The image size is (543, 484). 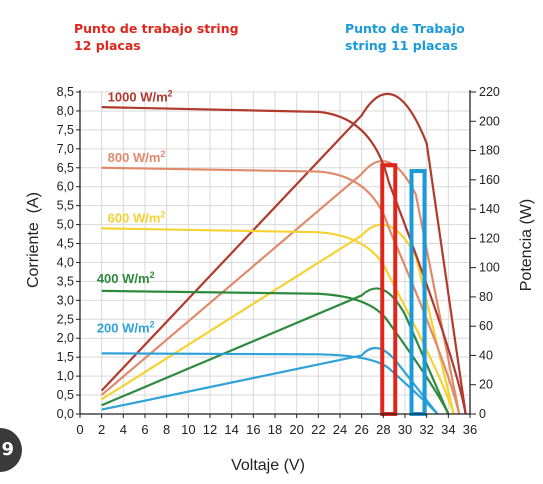 What do you see at coordinates (65, 225) in the screenshot?
I see `y-tick-label: 5,0` at bounding box center [65, 225].